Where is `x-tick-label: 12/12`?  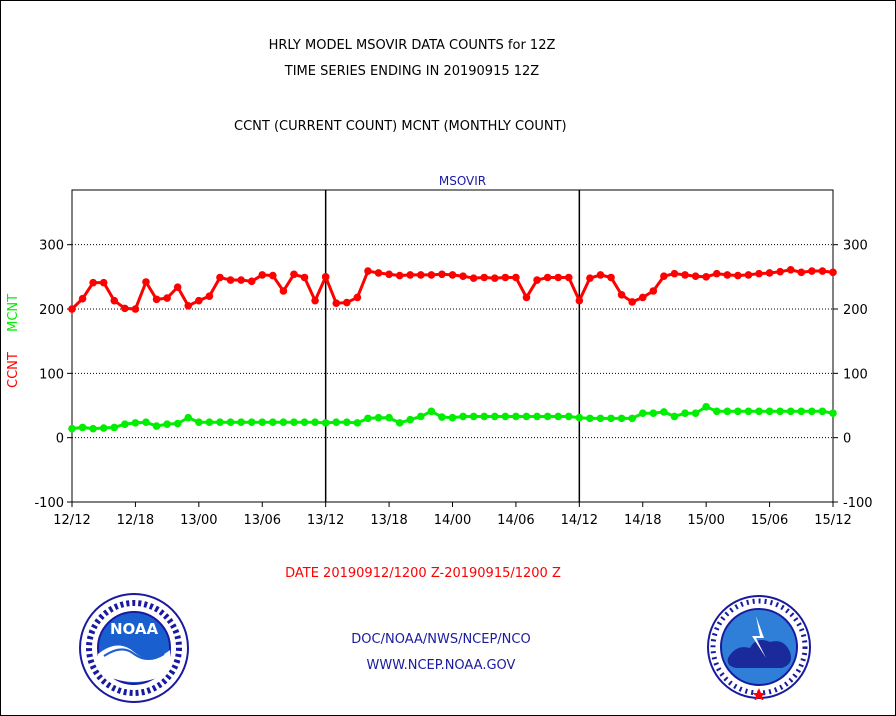 x-tick-label: 12/12 is located at coordinates (71, 520).